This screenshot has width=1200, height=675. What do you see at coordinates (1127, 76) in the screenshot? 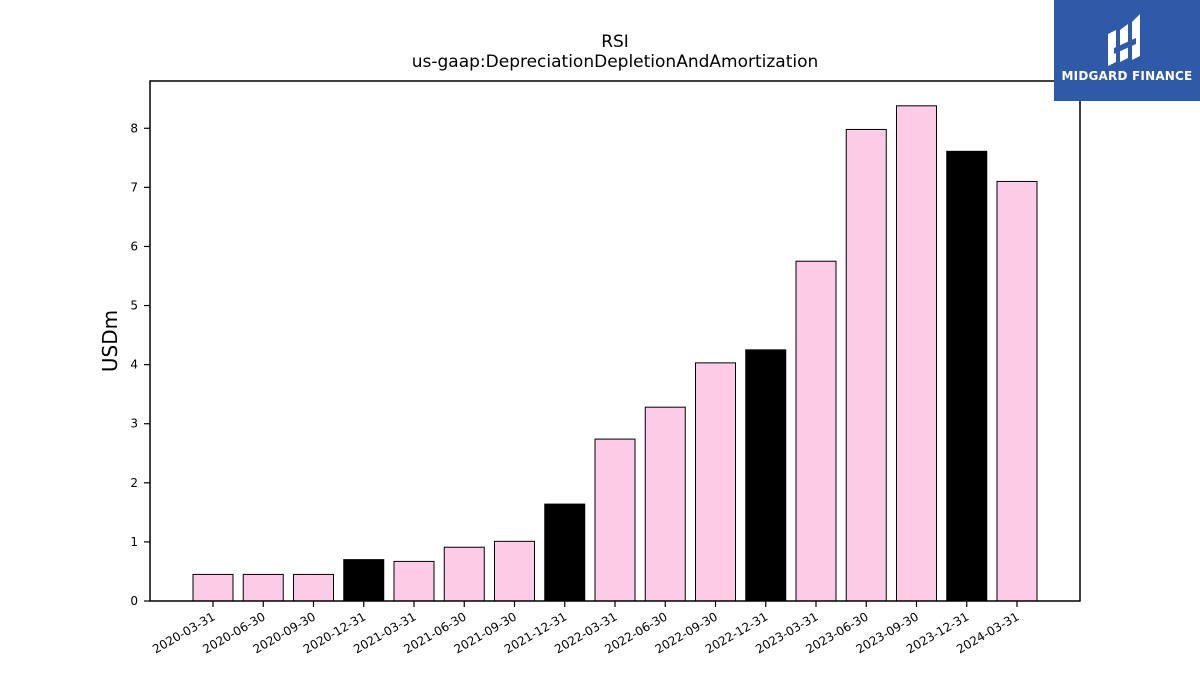
I see `logo-text: MIDGARD FINANCE` at bounding box center [1127, 76].